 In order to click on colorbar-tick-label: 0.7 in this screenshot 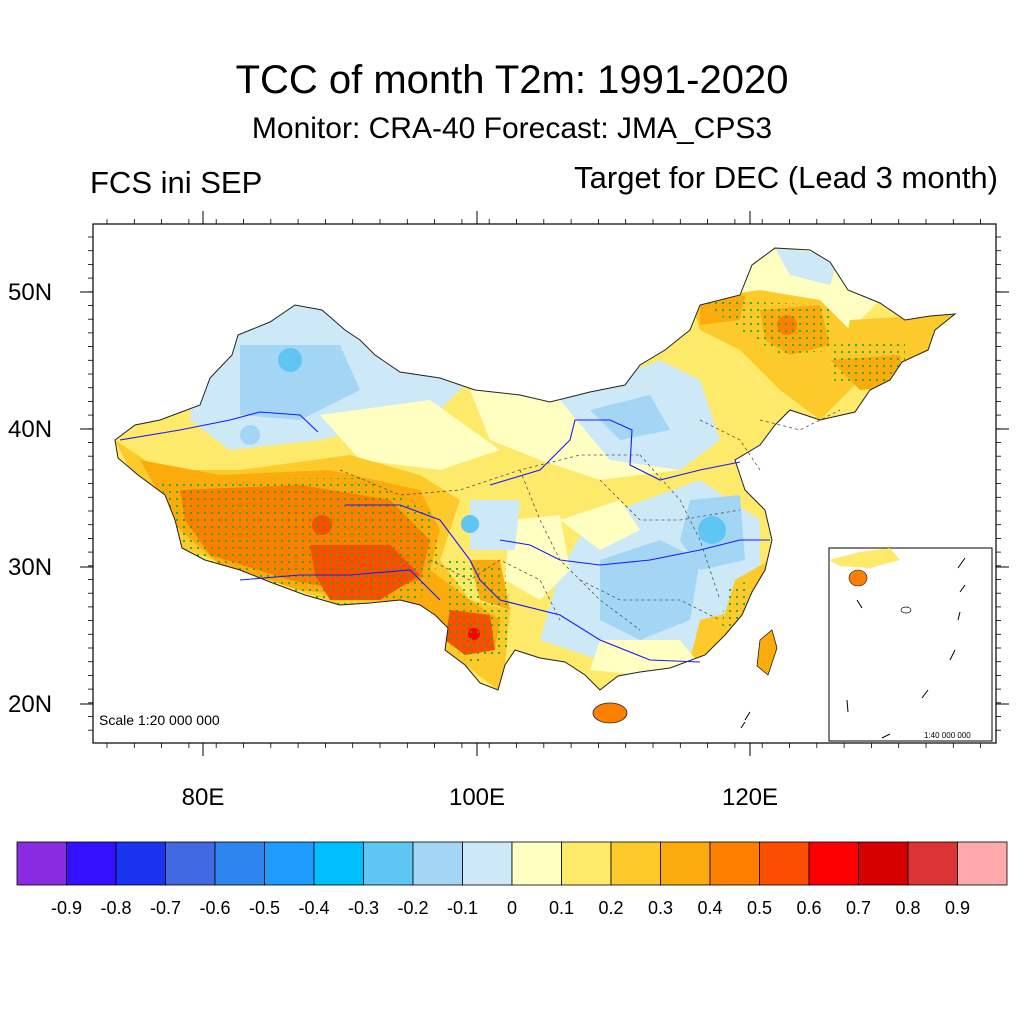, I will do `click(858, 908)`.